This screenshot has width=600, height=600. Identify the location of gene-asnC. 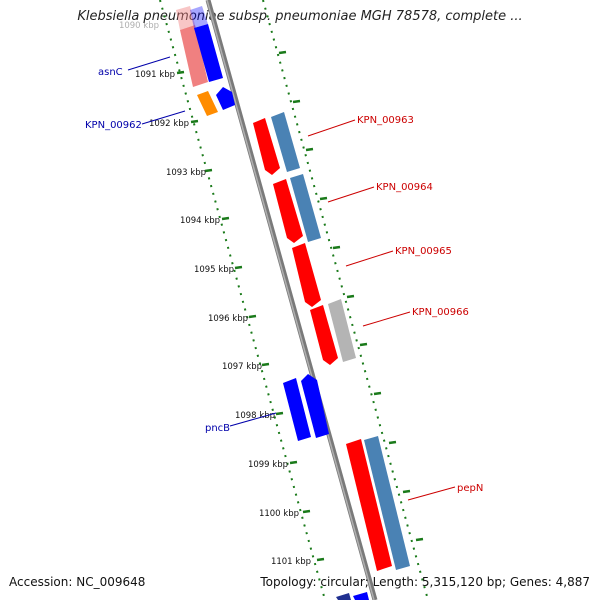
(194, 56).